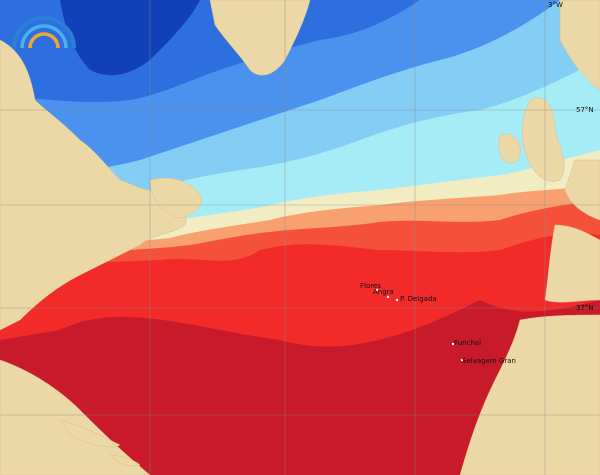  Describe the element at coordinates (529, 394) in the screenshot. I see `africa` at that location.